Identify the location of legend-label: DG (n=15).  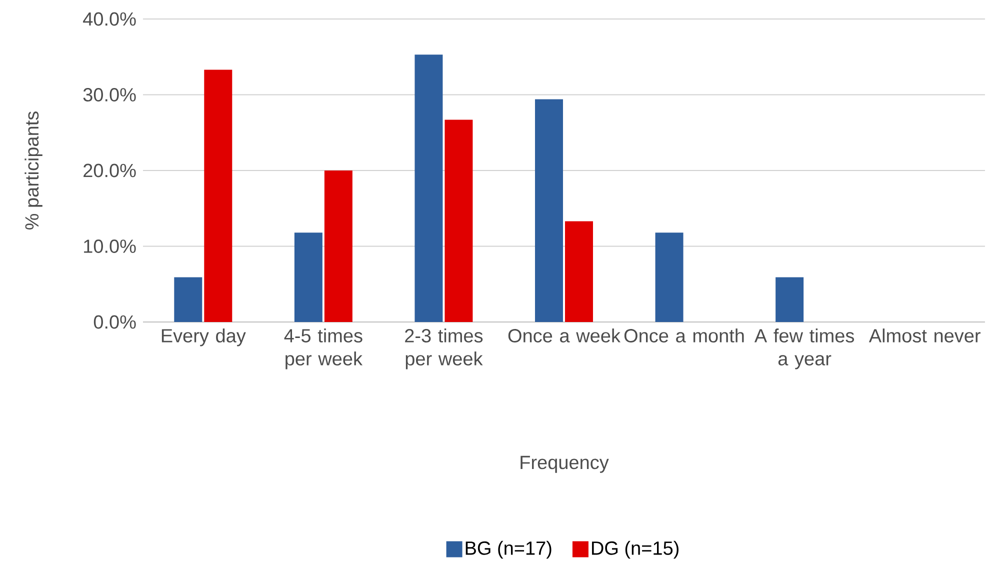
(635, 549).